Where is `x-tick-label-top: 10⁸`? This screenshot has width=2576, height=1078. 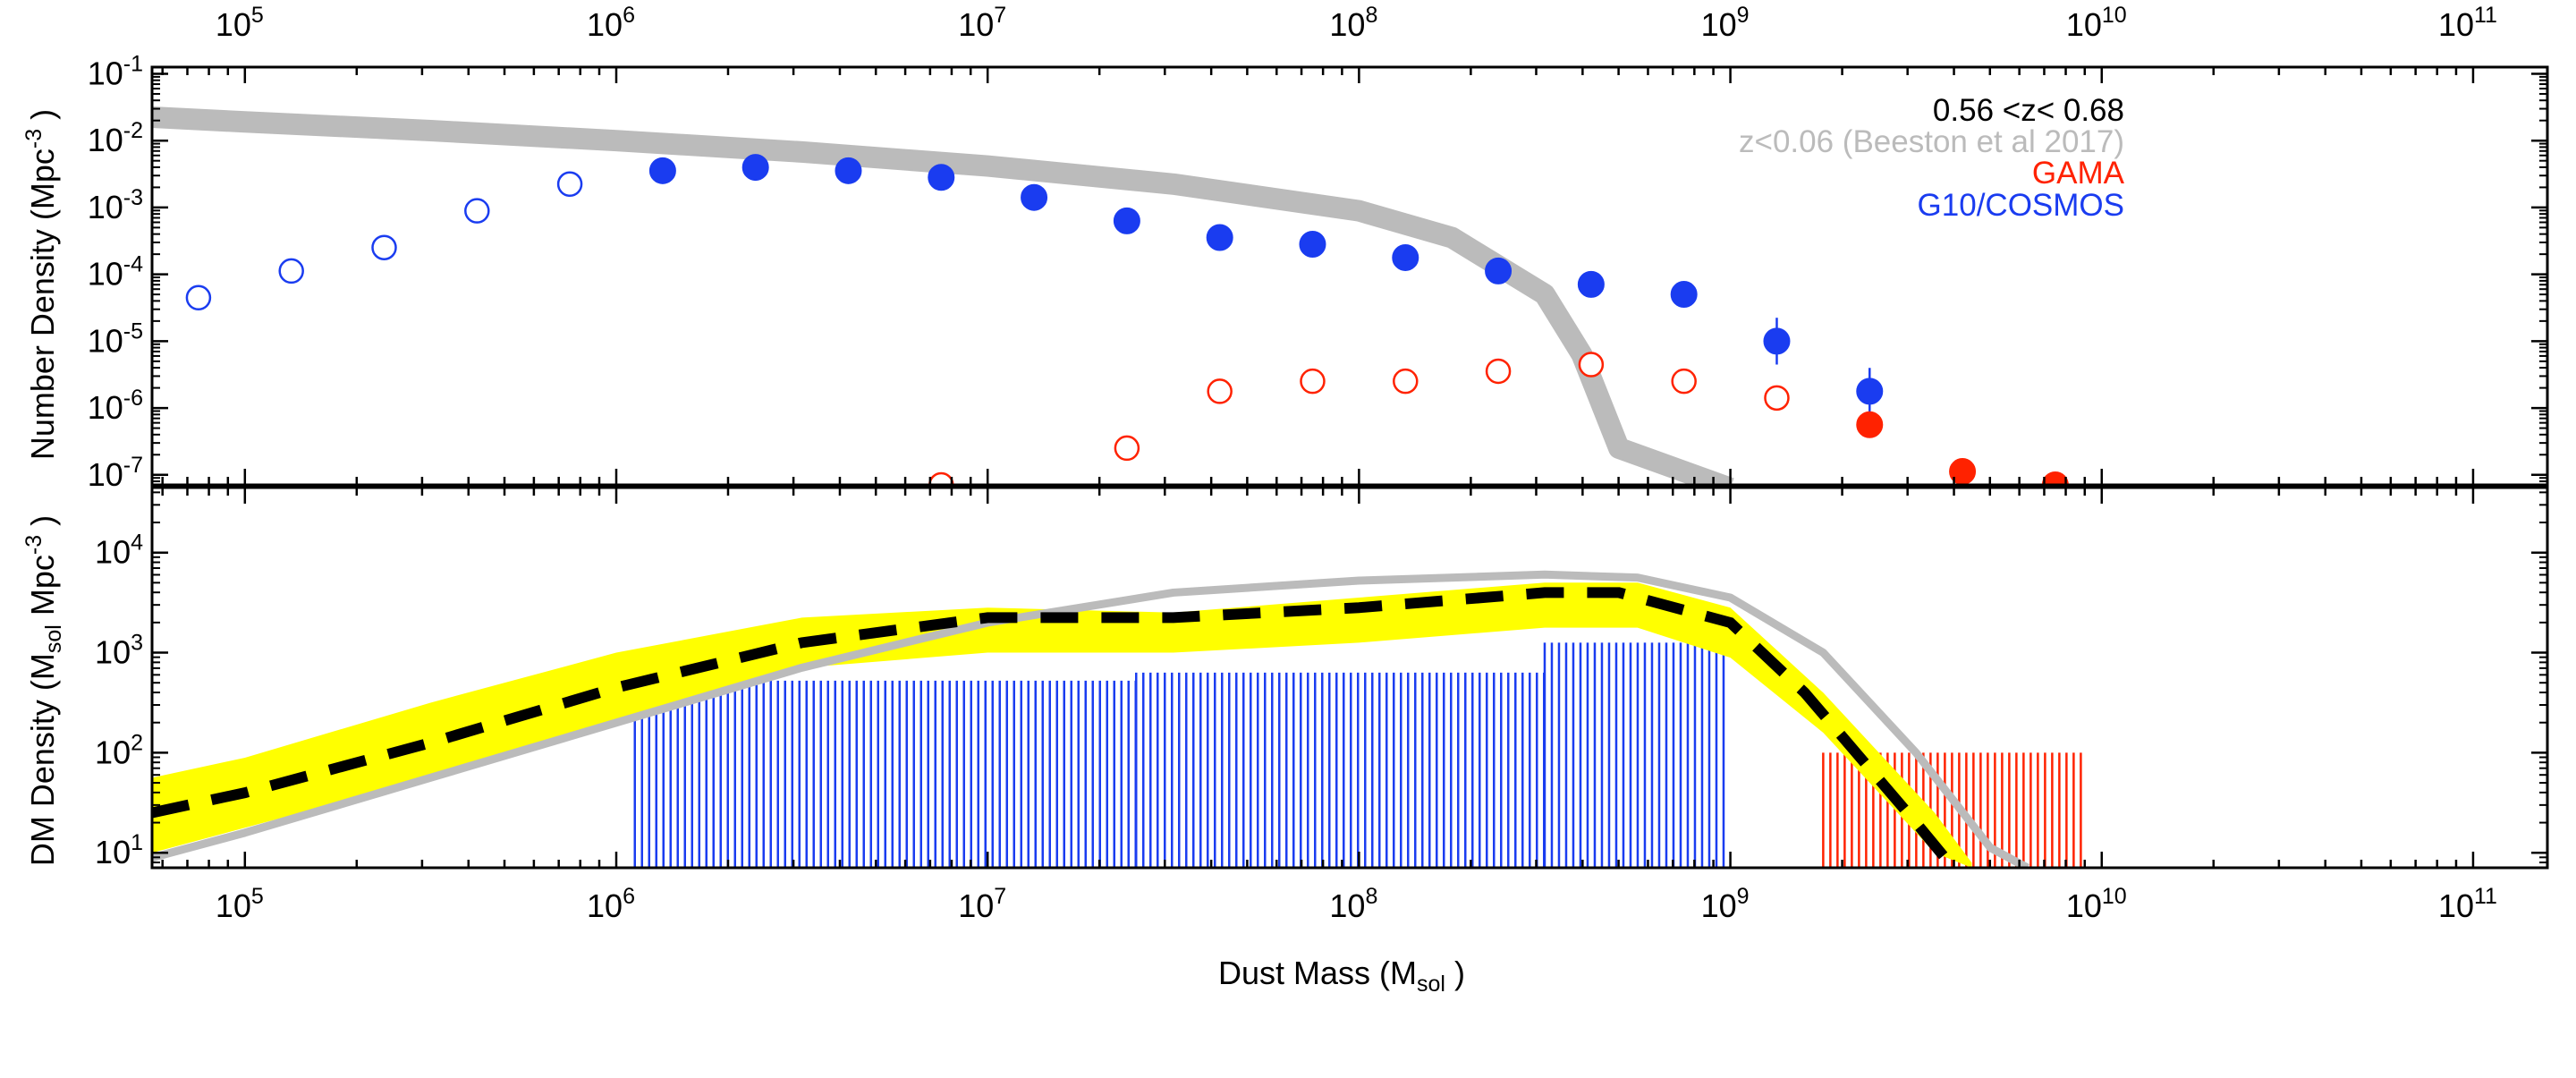
x-tick-label-top: 10⁸ is located at coordinates (1353, 23).